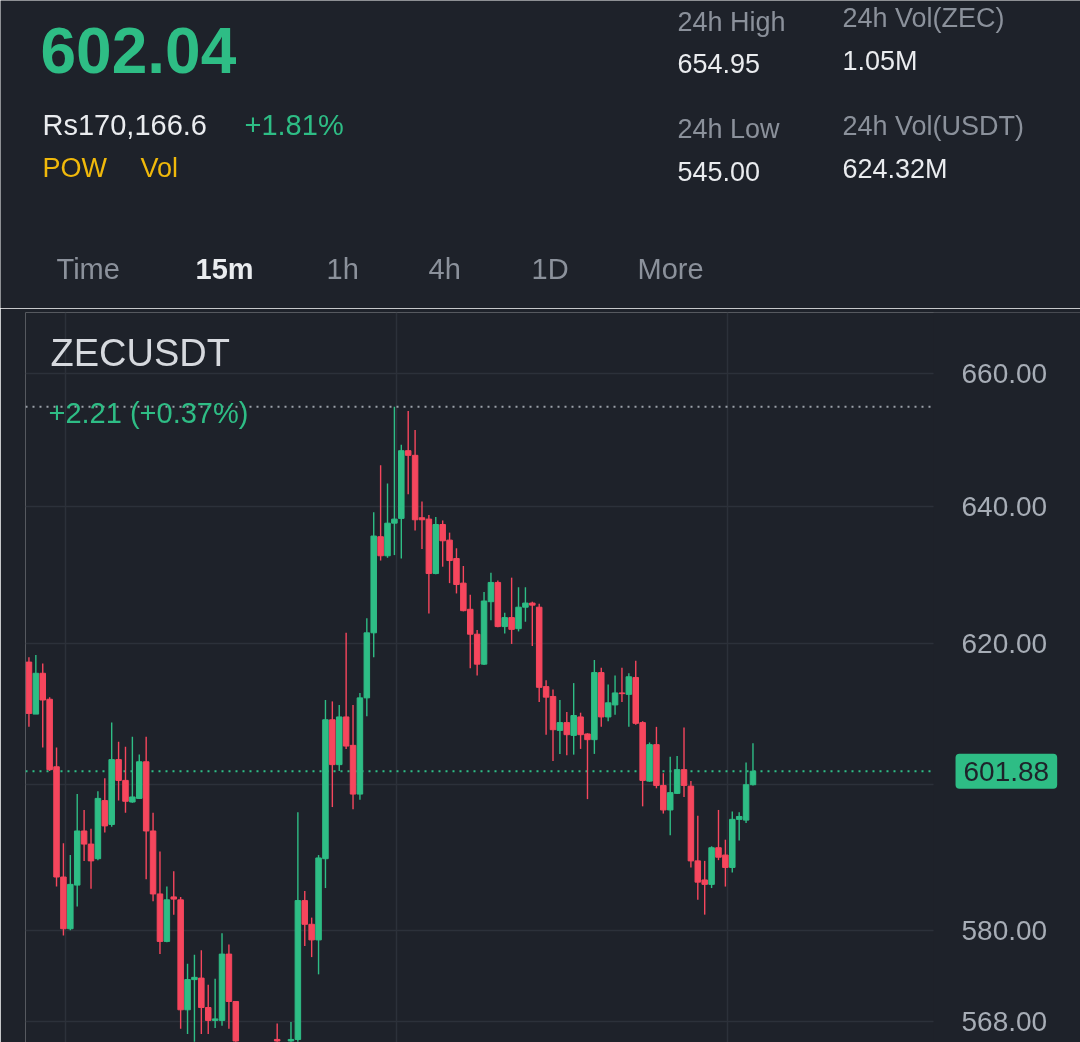 This screenshot has width=1080, height=1042. What do you see at coordinates (1004, 1021) in the screenshot?
I see `y-tick-label: 568.00` at bounding box center [1004, 1021].